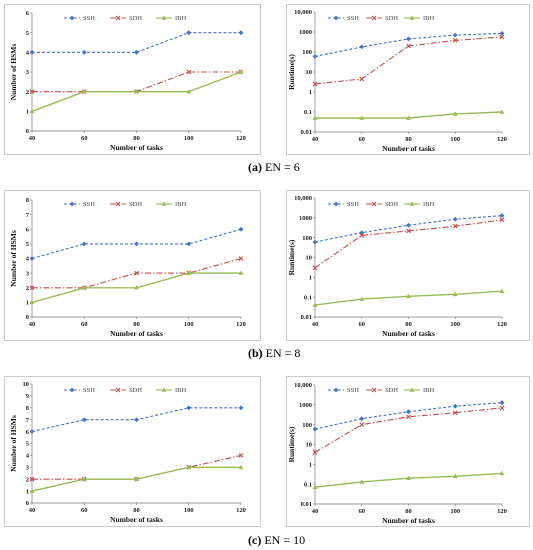 This screenshot has width=533, height=550. I want to click on y-tick-label: 5, so click(28, 444).